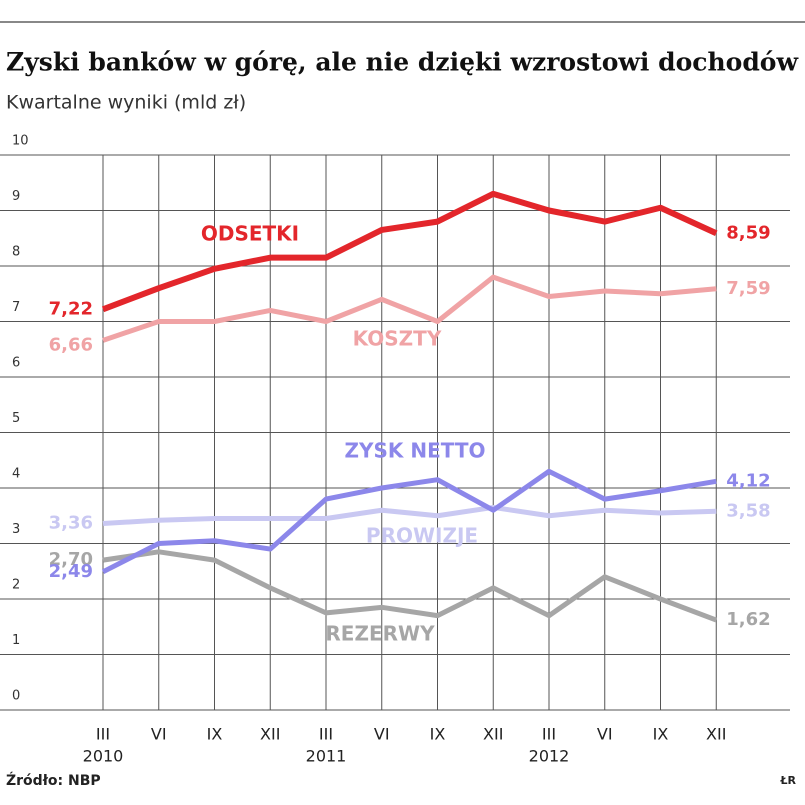 This screenshot has height=805, width=805. What do you see at coordinates (16, 474) in the screenshot?
I see `y-tick-label: 4` at bounding box center [16, 474].